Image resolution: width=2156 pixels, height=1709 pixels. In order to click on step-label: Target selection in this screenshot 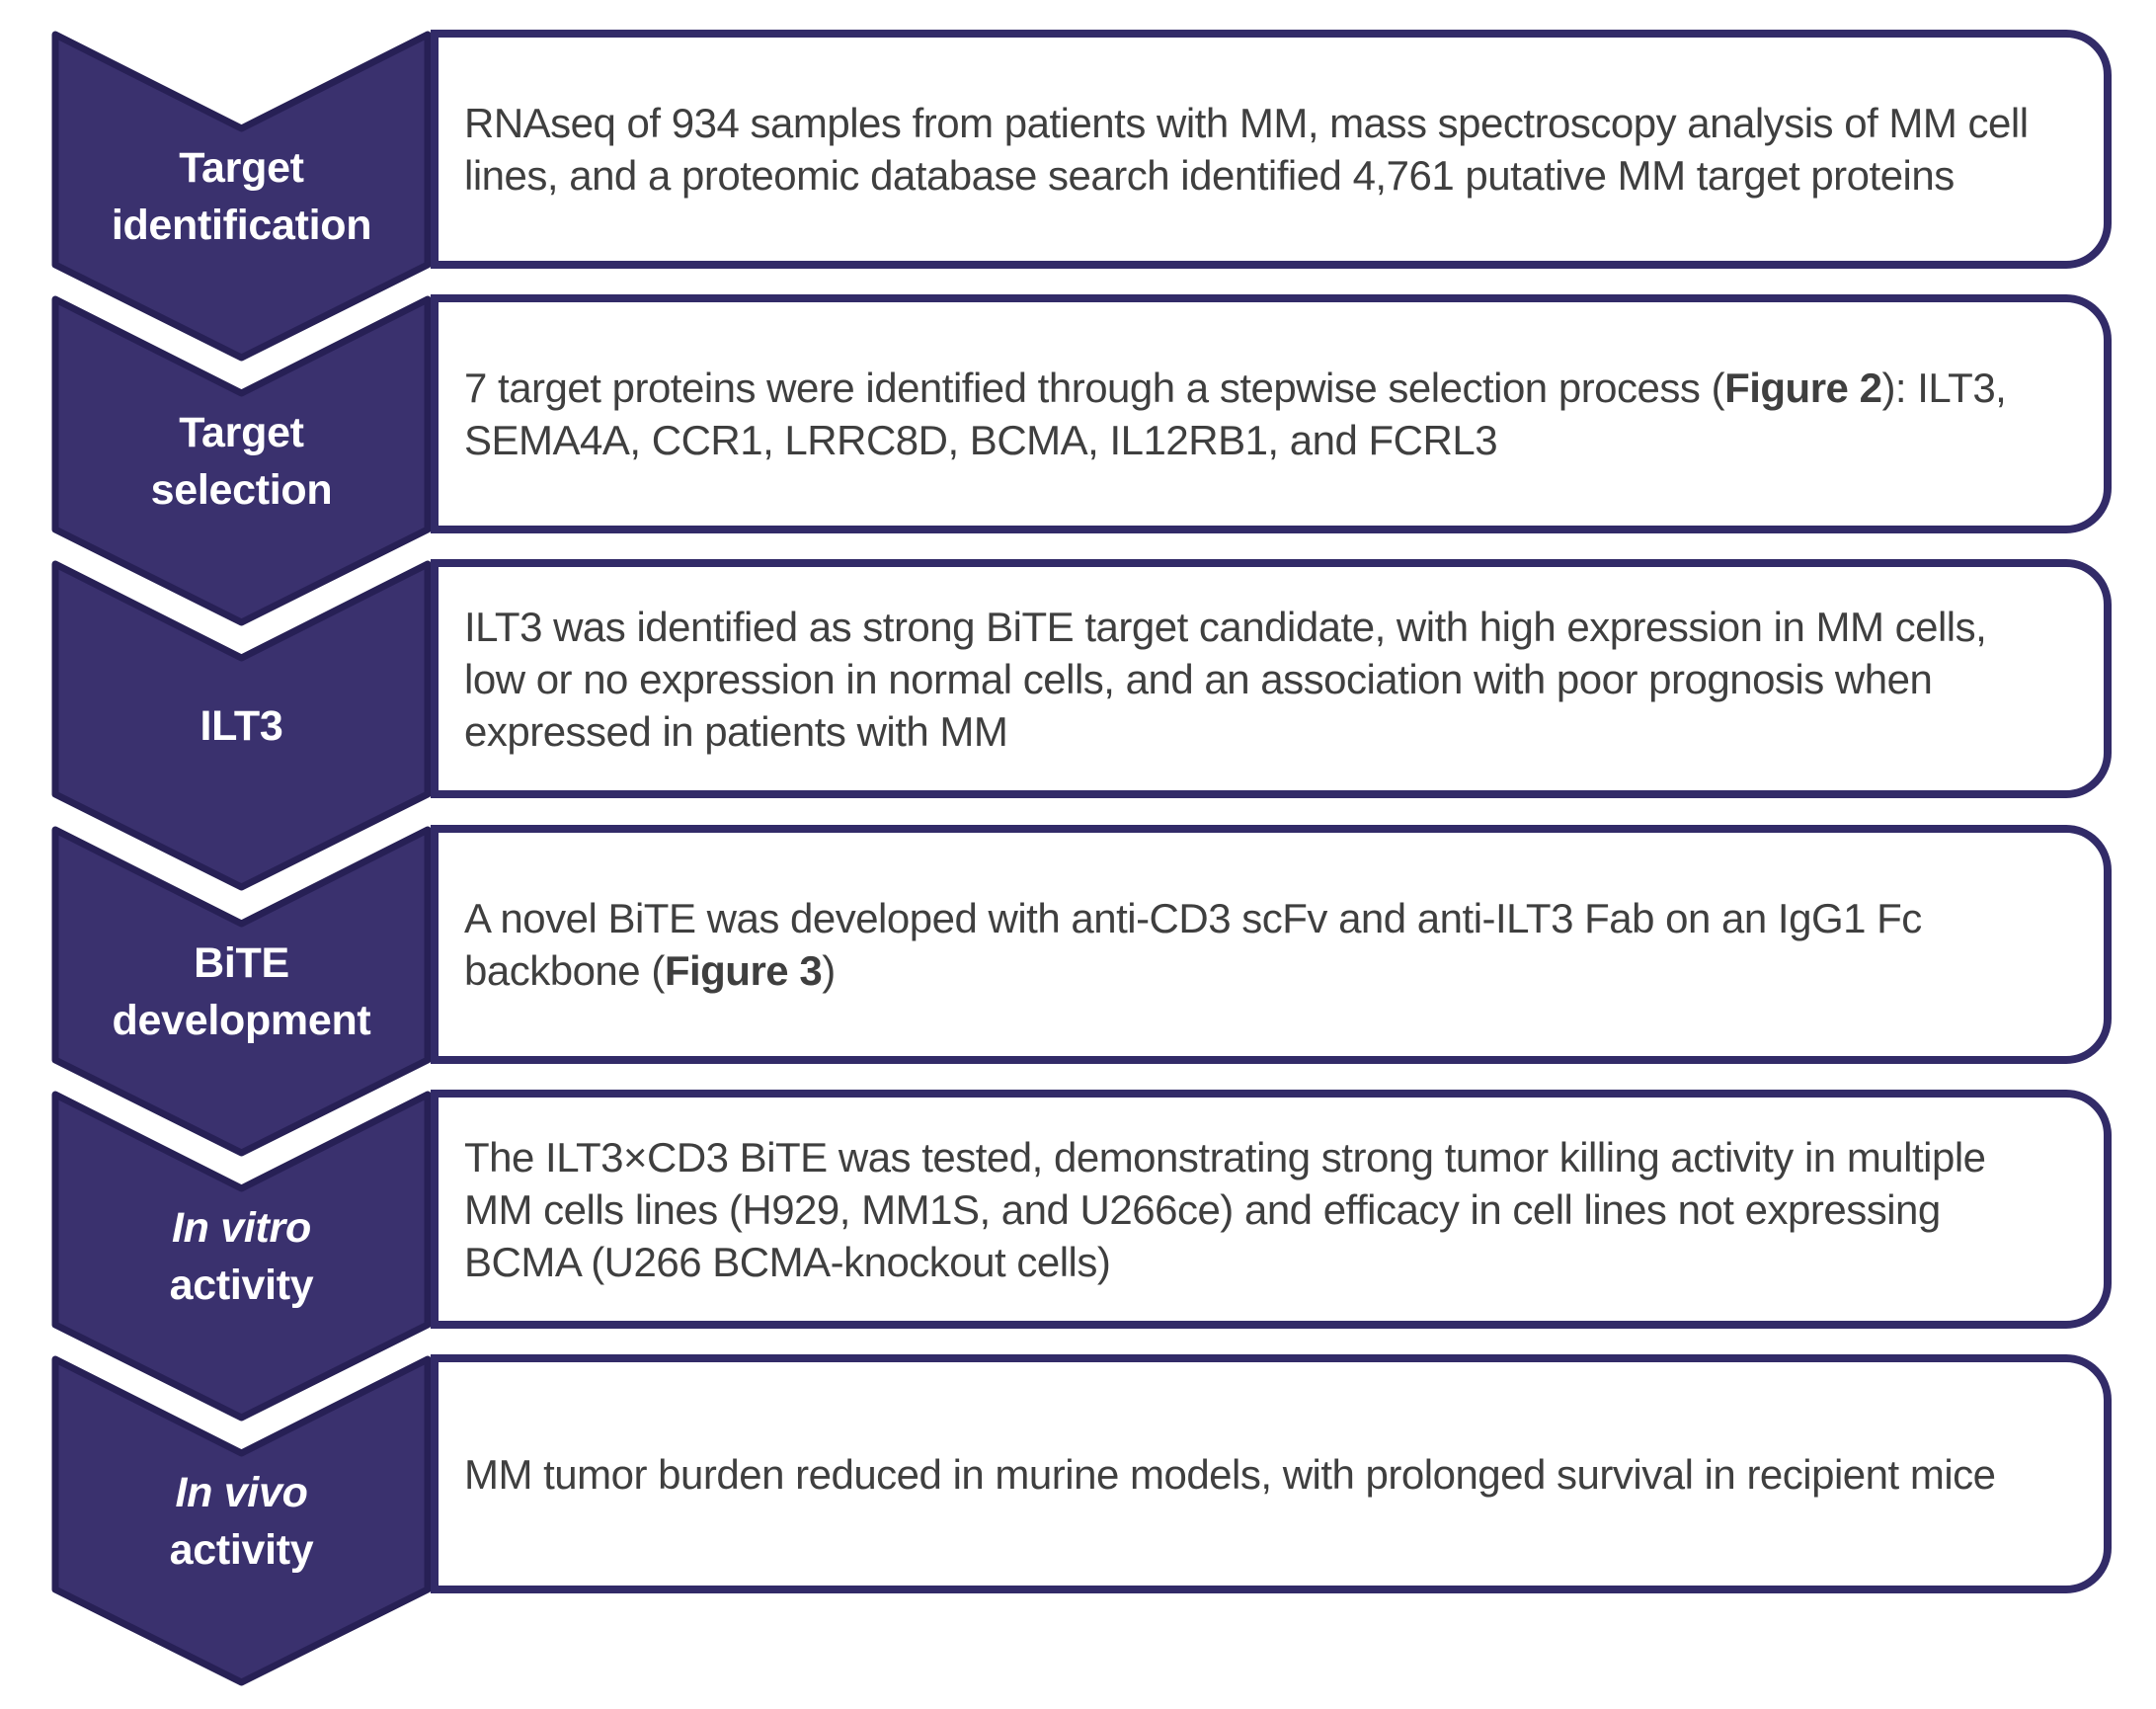, I will do `click(242, 461)`.